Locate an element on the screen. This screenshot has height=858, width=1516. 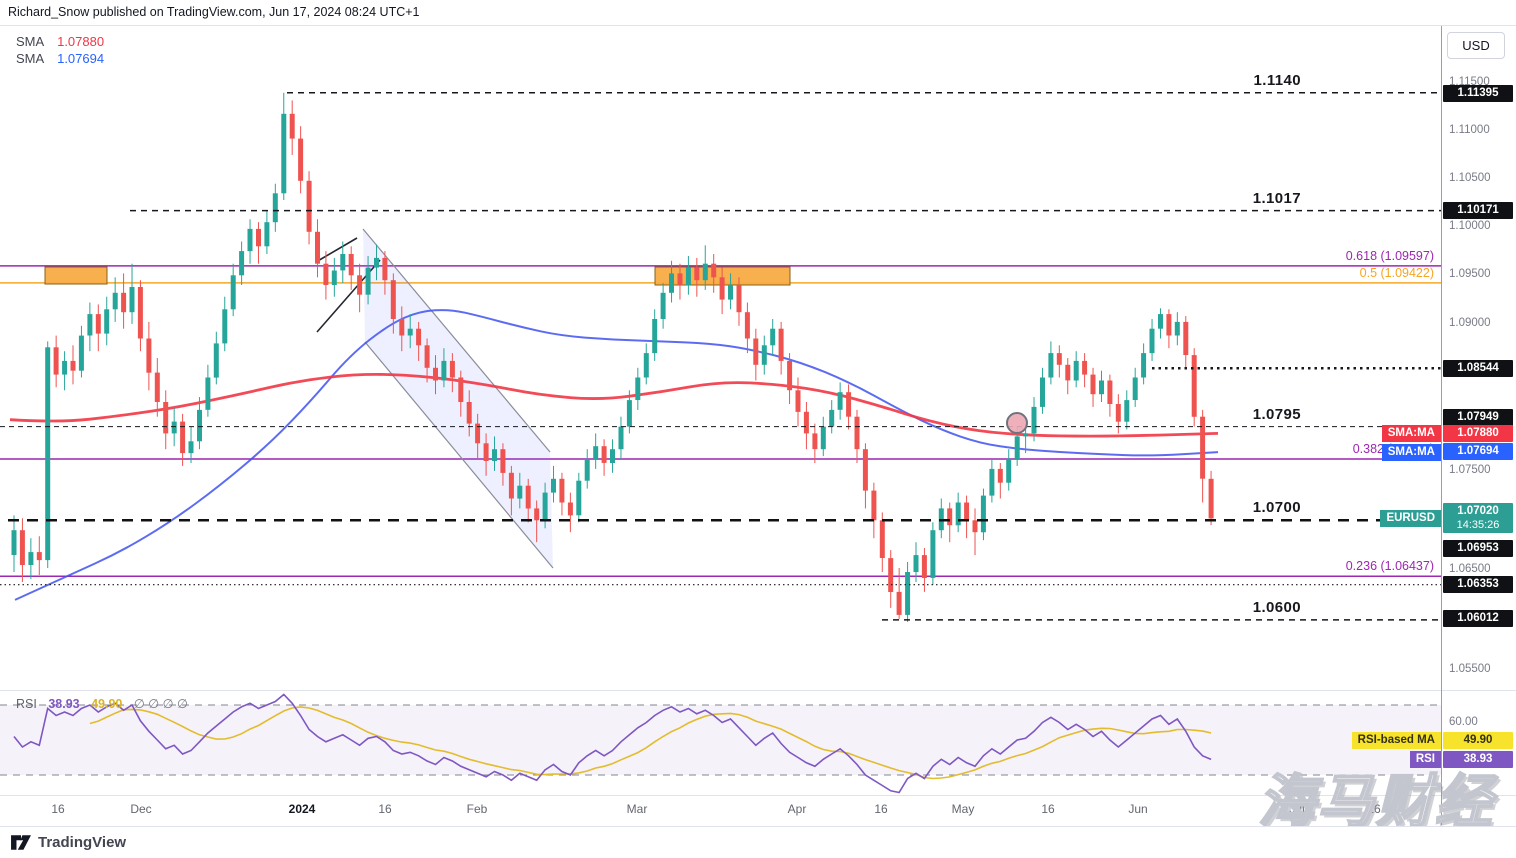
price-scale-divider is located at coordinates (1441, 425).